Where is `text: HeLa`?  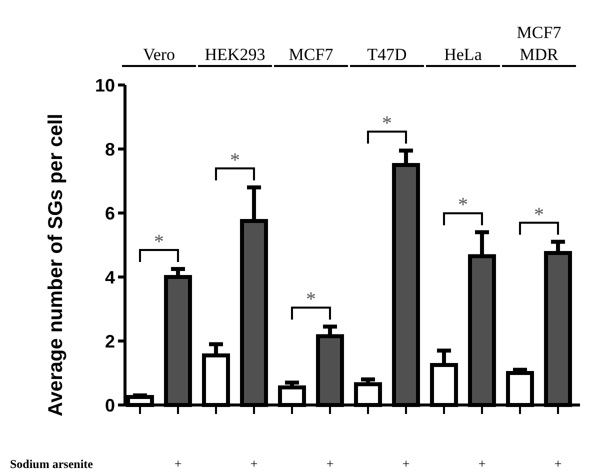 text: HeLa is located at coordinates (463, 54).